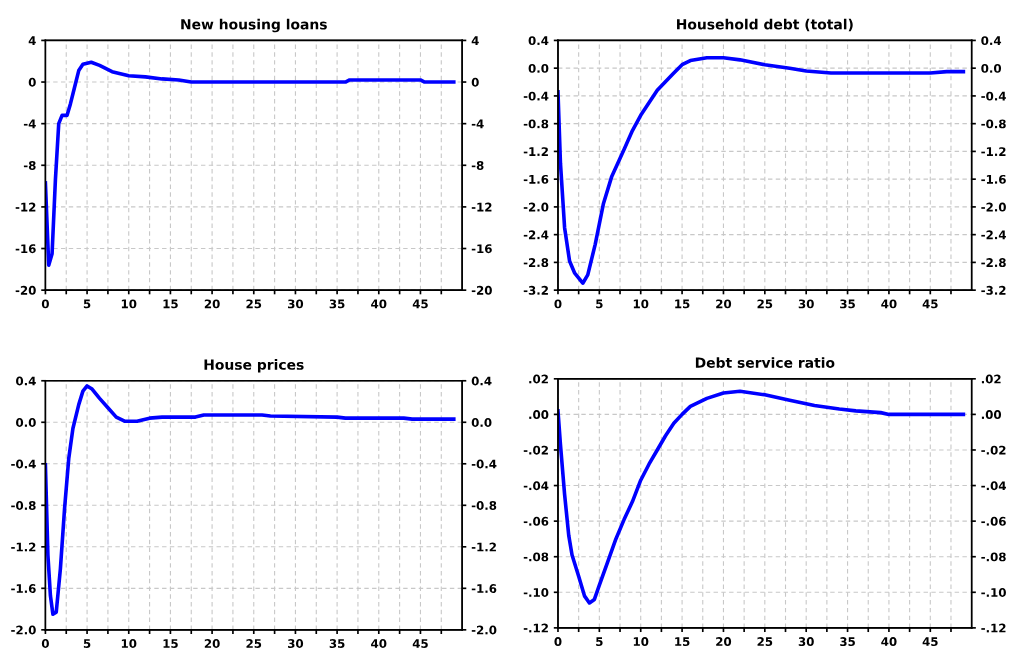 The height and width of the screenshot is (652, 1009). What do you see at coordinates (536, 235) in the screenshot?
I see `y-tick-label: -2.4` at bounding box center [536, 235].